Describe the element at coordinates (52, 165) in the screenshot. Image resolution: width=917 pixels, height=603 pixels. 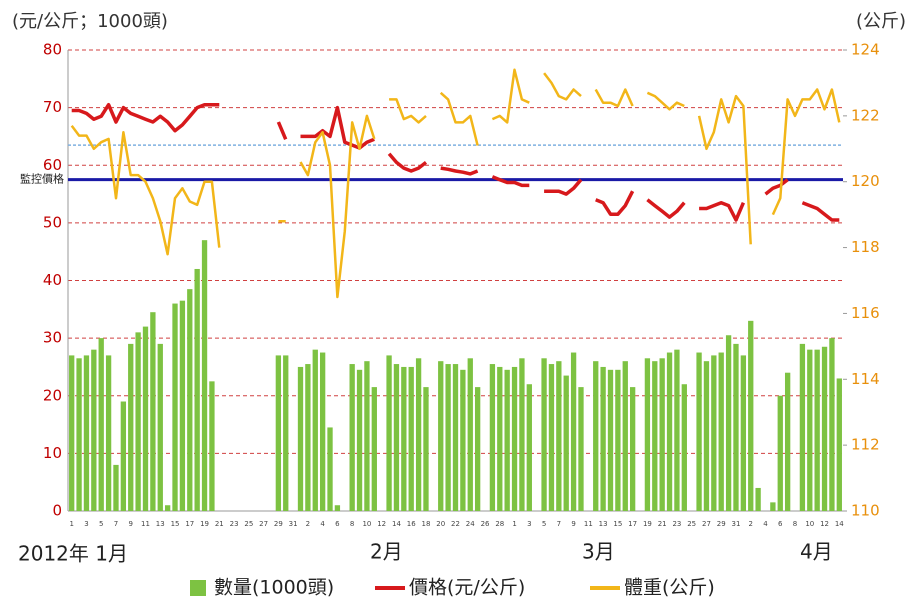
I see `y-tick-label: 60` at that location.